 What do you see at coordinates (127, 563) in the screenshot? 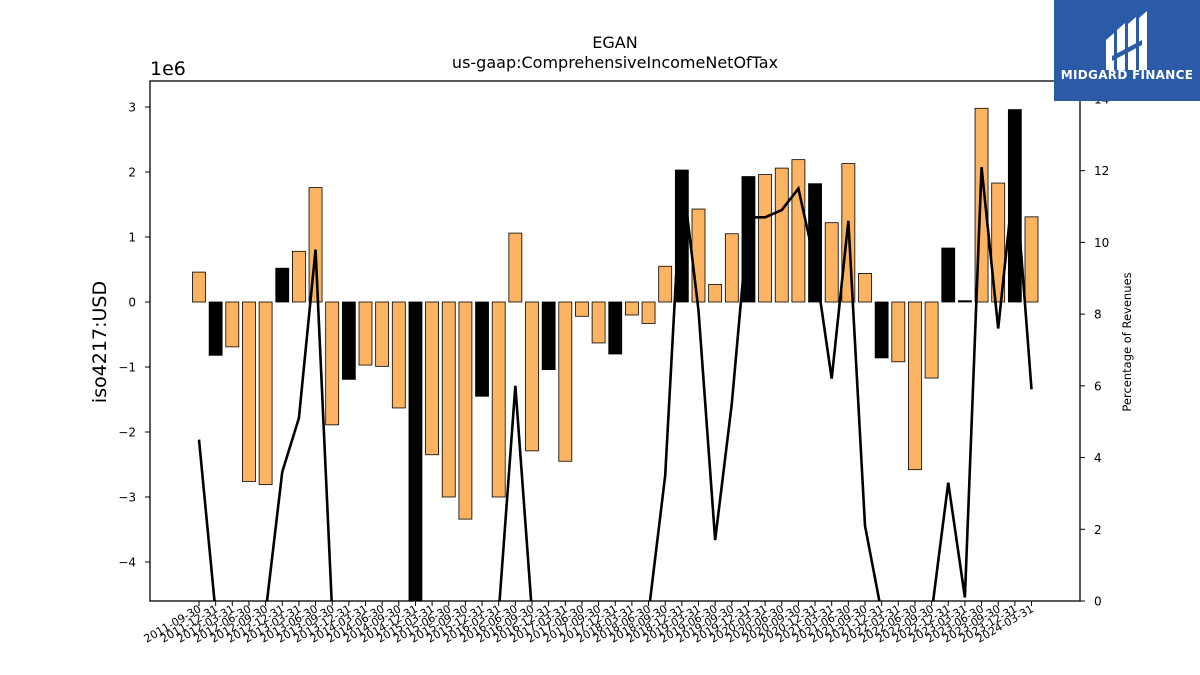
I see `y-tick-label: −4` at bounding box center [127, 563].